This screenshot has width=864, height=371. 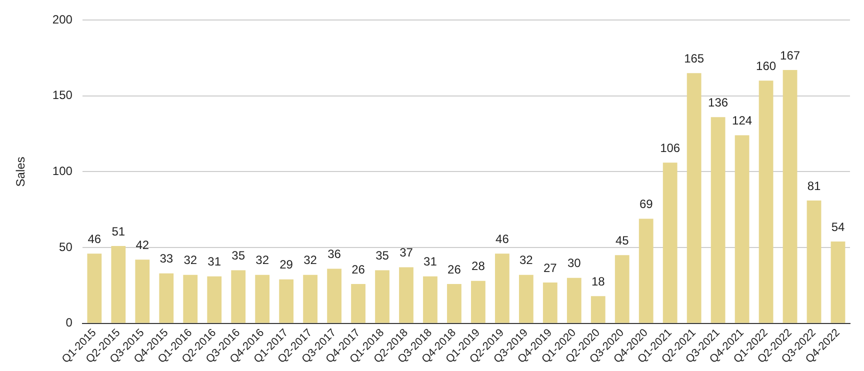 What do you see at coordinates (766, 65) in the screenshot?
I see `data-label: 160` at bounding box center [766, 65].